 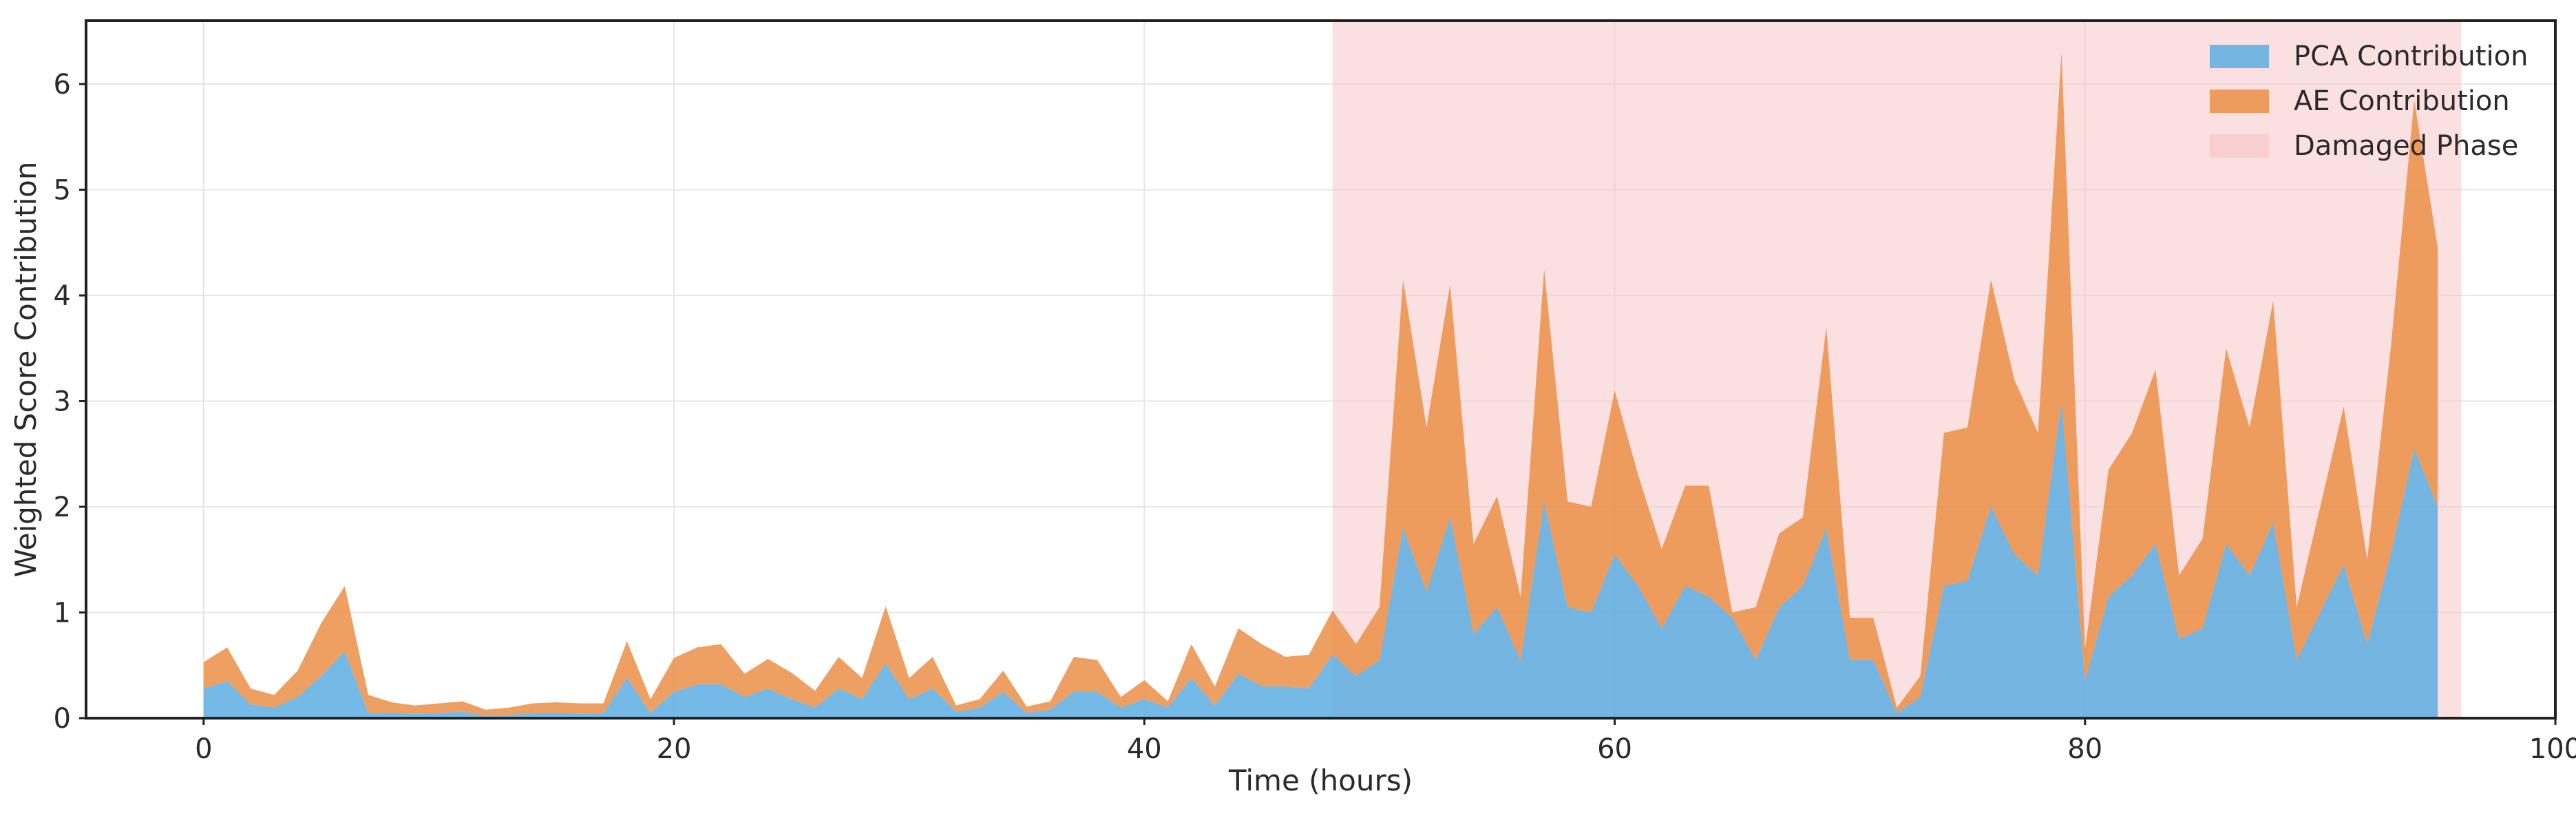 I want to click on y-tick-label: 2, so click(x=63, y=508).